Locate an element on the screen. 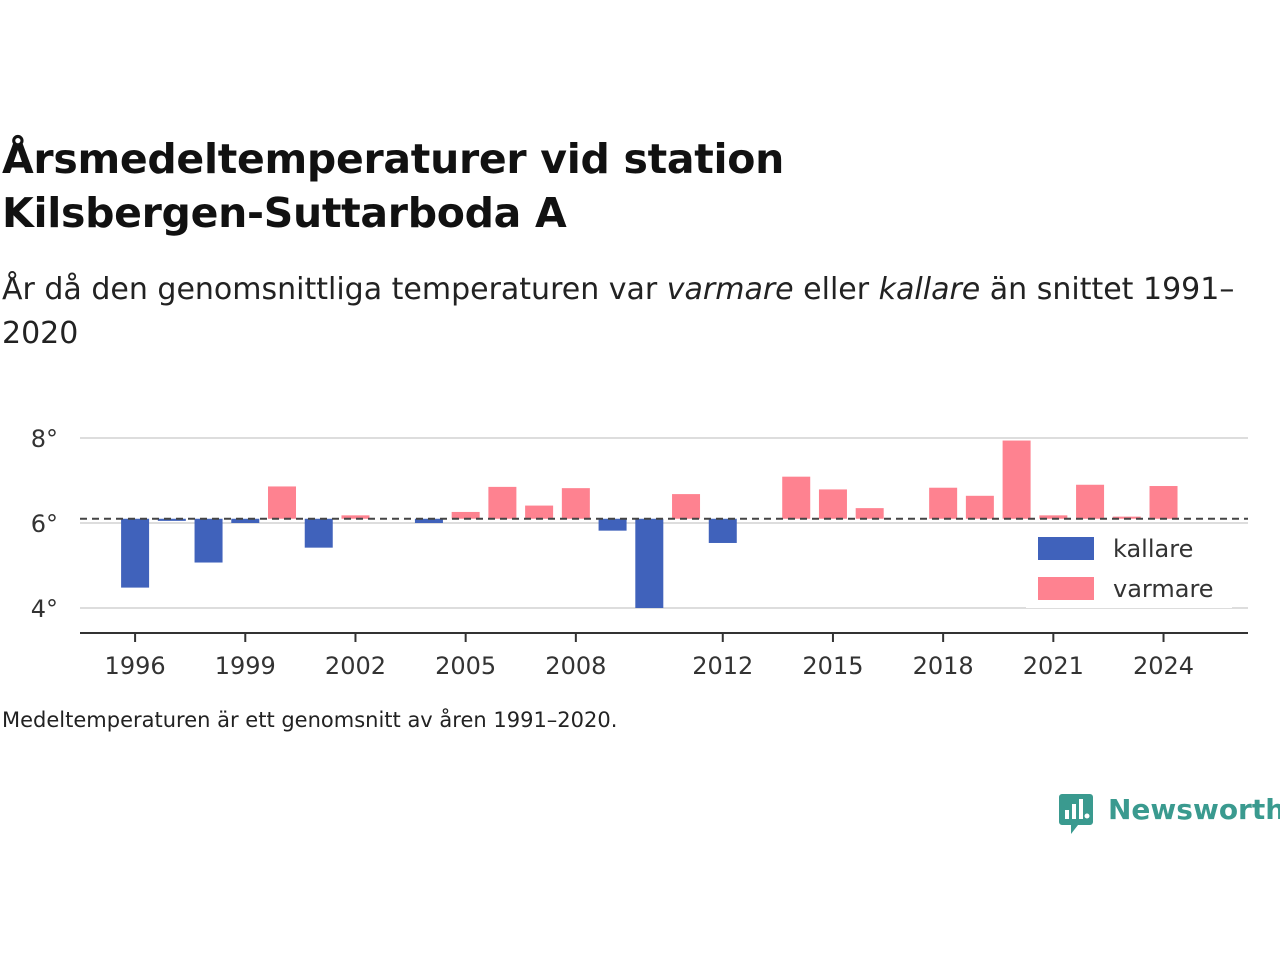 The height and width of the screenshot is (960, 1280). x-axis: 1996 1999 2002 2005 2008 2012 2015 2018 2021 2024 is located at coordinates (664, 656).